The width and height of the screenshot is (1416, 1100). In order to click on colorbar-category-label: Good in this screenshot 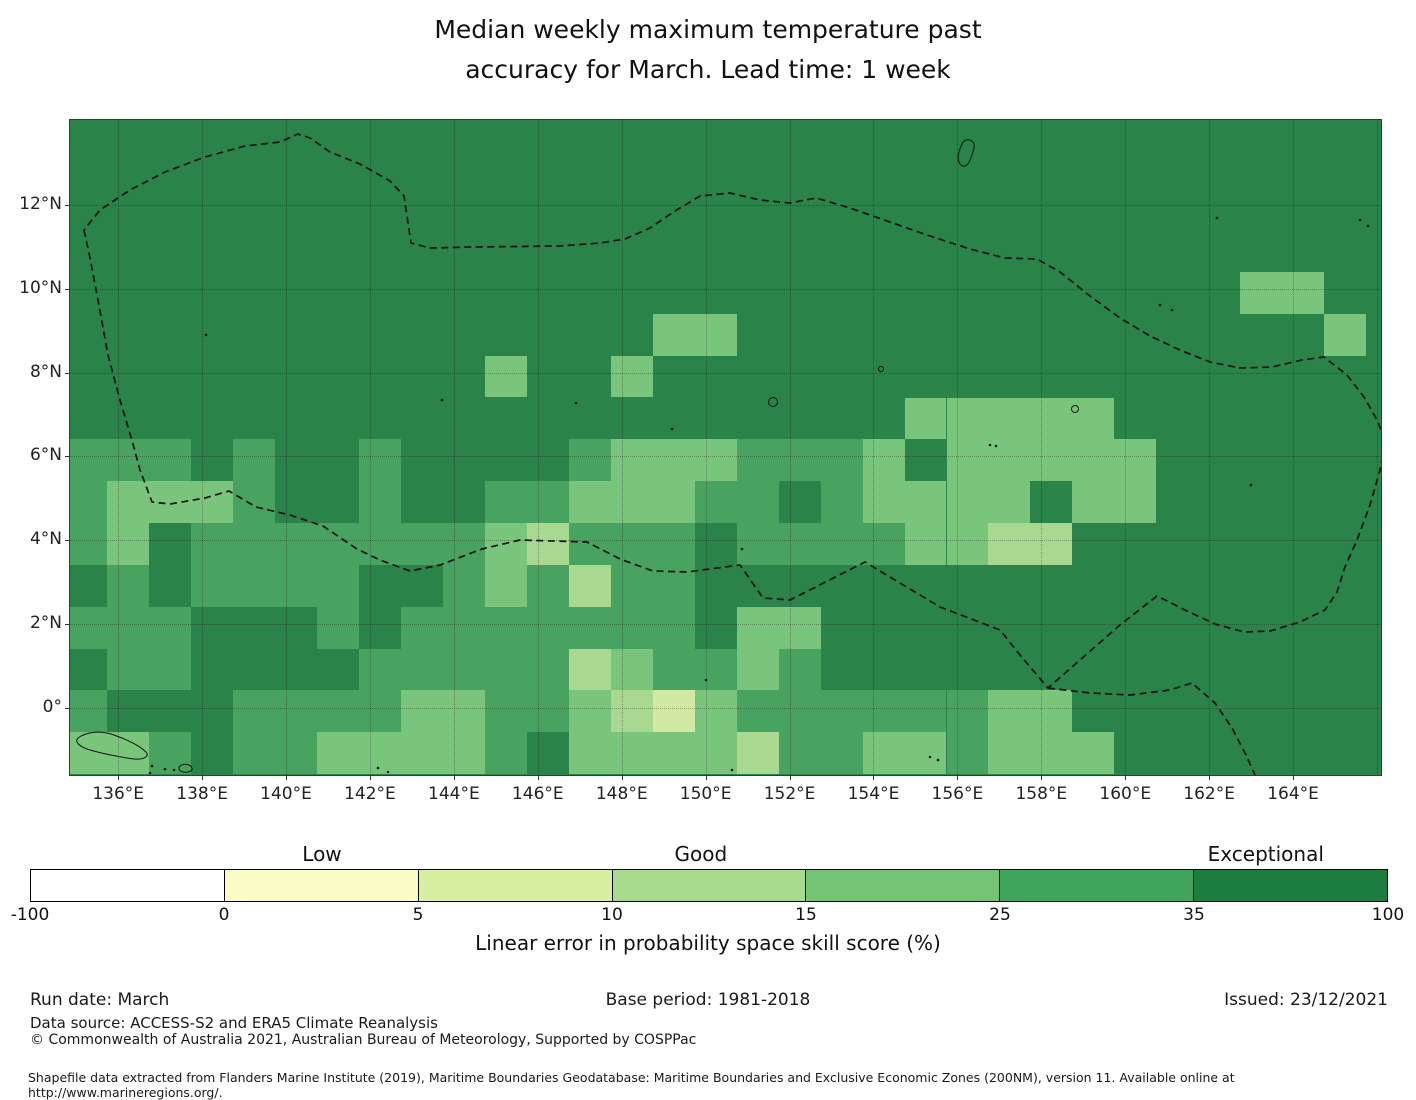, I will do `click(701, 854)`.